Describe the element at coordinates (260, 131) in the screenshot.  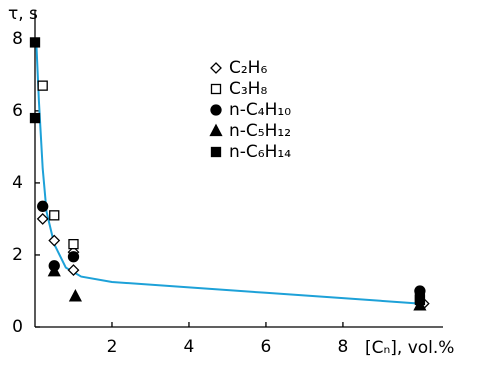
I see `legend-label: n-C₅H₁₂` at that location.